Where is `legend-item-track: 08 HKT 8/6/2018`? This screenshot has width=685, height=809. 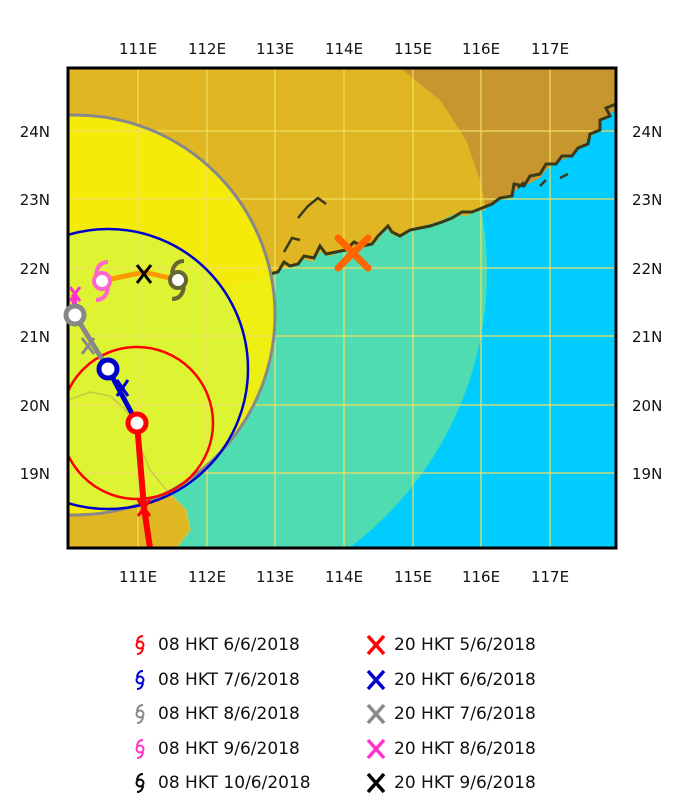
legend-item-track: 08 HKT 8/6/2018 is located at coordinates (214, 714).